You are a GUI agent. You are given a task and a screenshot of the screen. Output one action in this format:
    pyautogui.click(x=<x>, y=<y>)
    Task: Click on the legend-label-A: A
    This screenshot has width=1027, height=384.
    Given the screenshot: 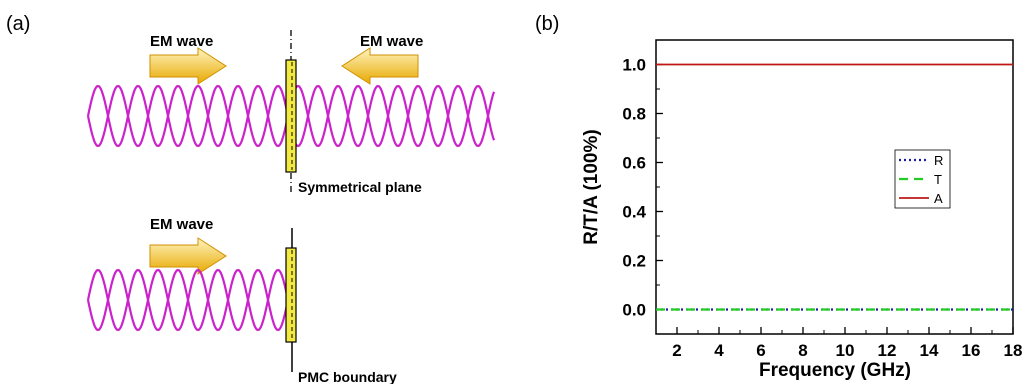 What is the action you would take?
    pyautogui.click(x=938, y=198)
    